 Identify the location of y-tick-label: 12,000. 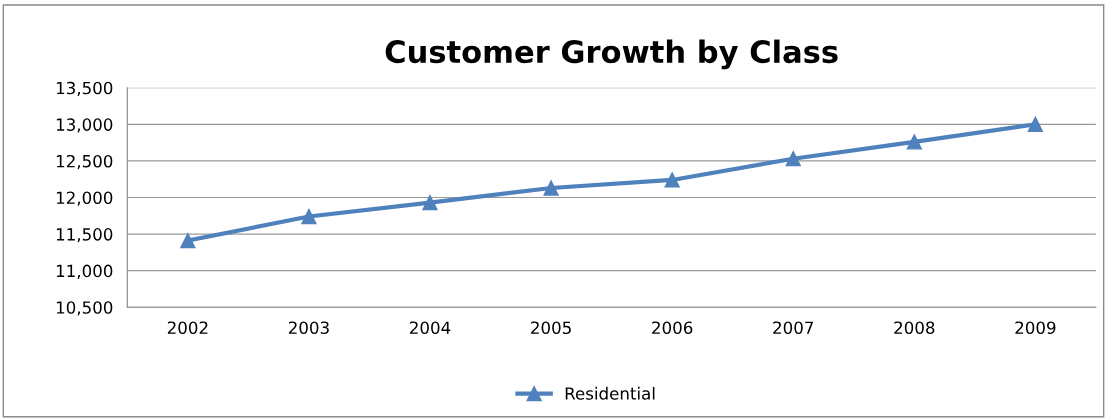
(84, 198).